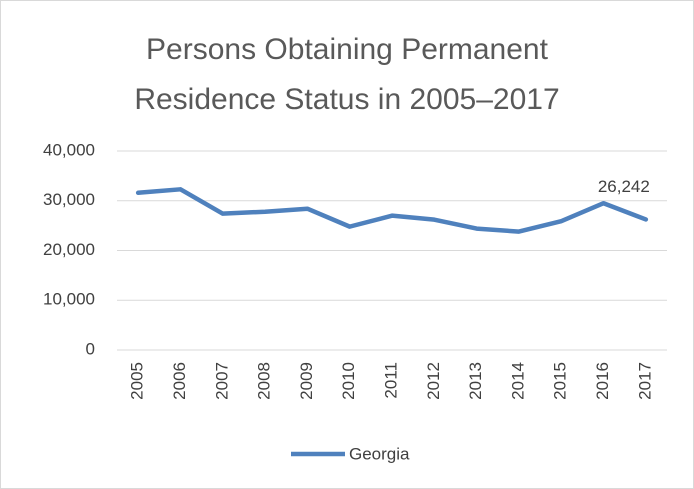  I want to click on x-tick-label: 2005, so click(137, 381).